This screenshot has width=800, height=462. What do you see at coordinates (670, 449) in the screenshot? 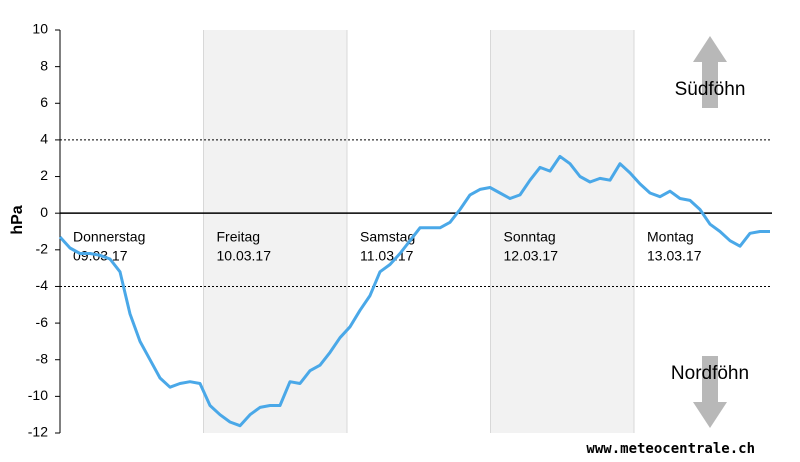
I see `source: www.meteocentrale.ch` at bounding box center [670, 449].